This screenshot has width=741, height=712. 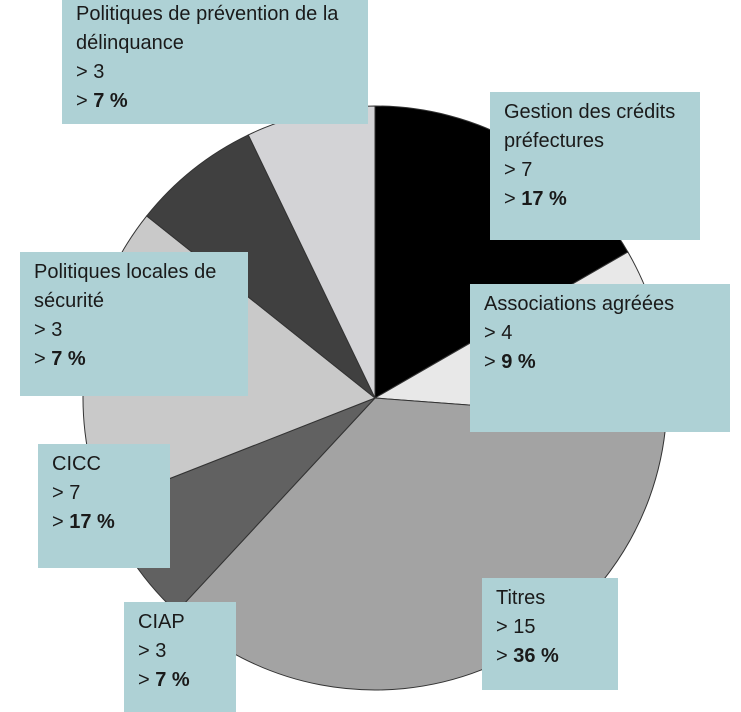 What do you see at coordinates (261, 266) in the screenshot?
I see `pie-slice` at bounding box center [261, 266].